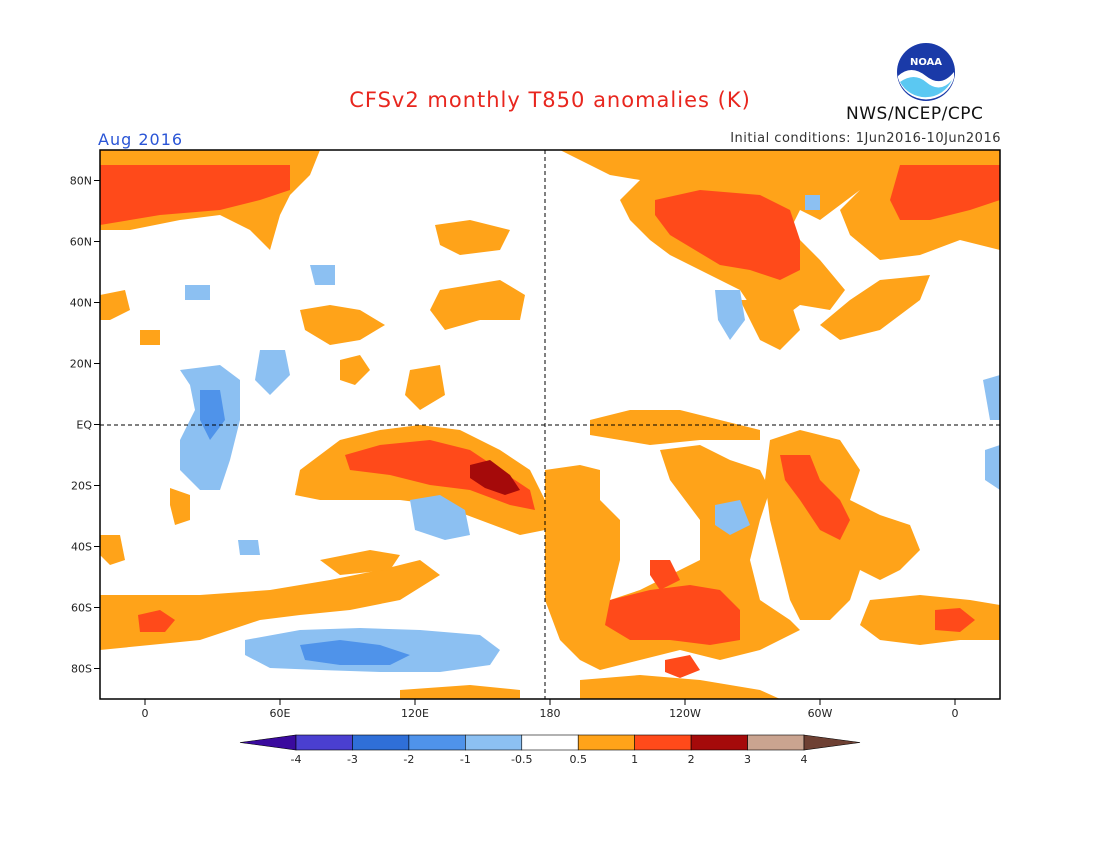 The width and height of the screenshot is (1100, 850). Describe the element at coordinates (352, 759) in the screenshot. I see `colorbar-label: -3` at that location.